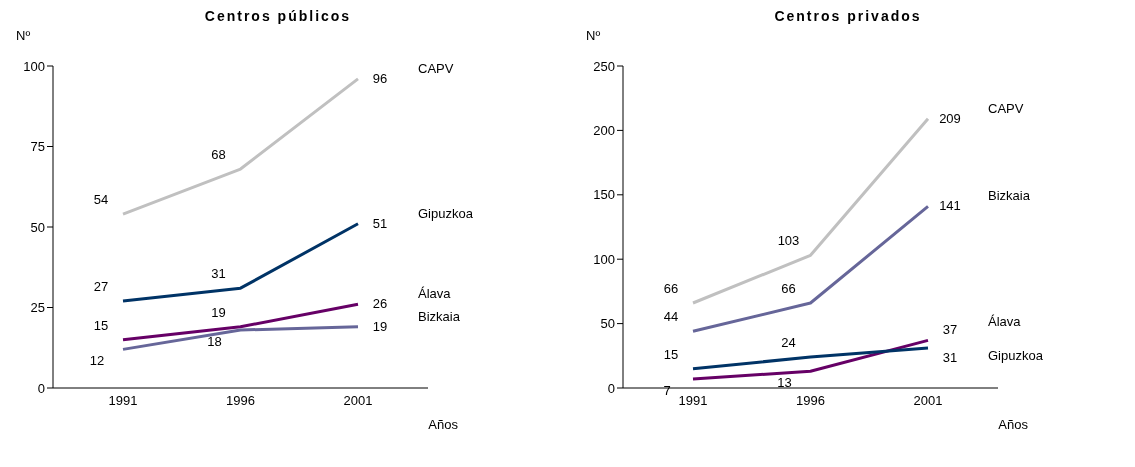 This screenshot has height=467, width=1135. Describe the element at coordinates (101, 200) in the screenshot. I see `data-label: 54` at that location.